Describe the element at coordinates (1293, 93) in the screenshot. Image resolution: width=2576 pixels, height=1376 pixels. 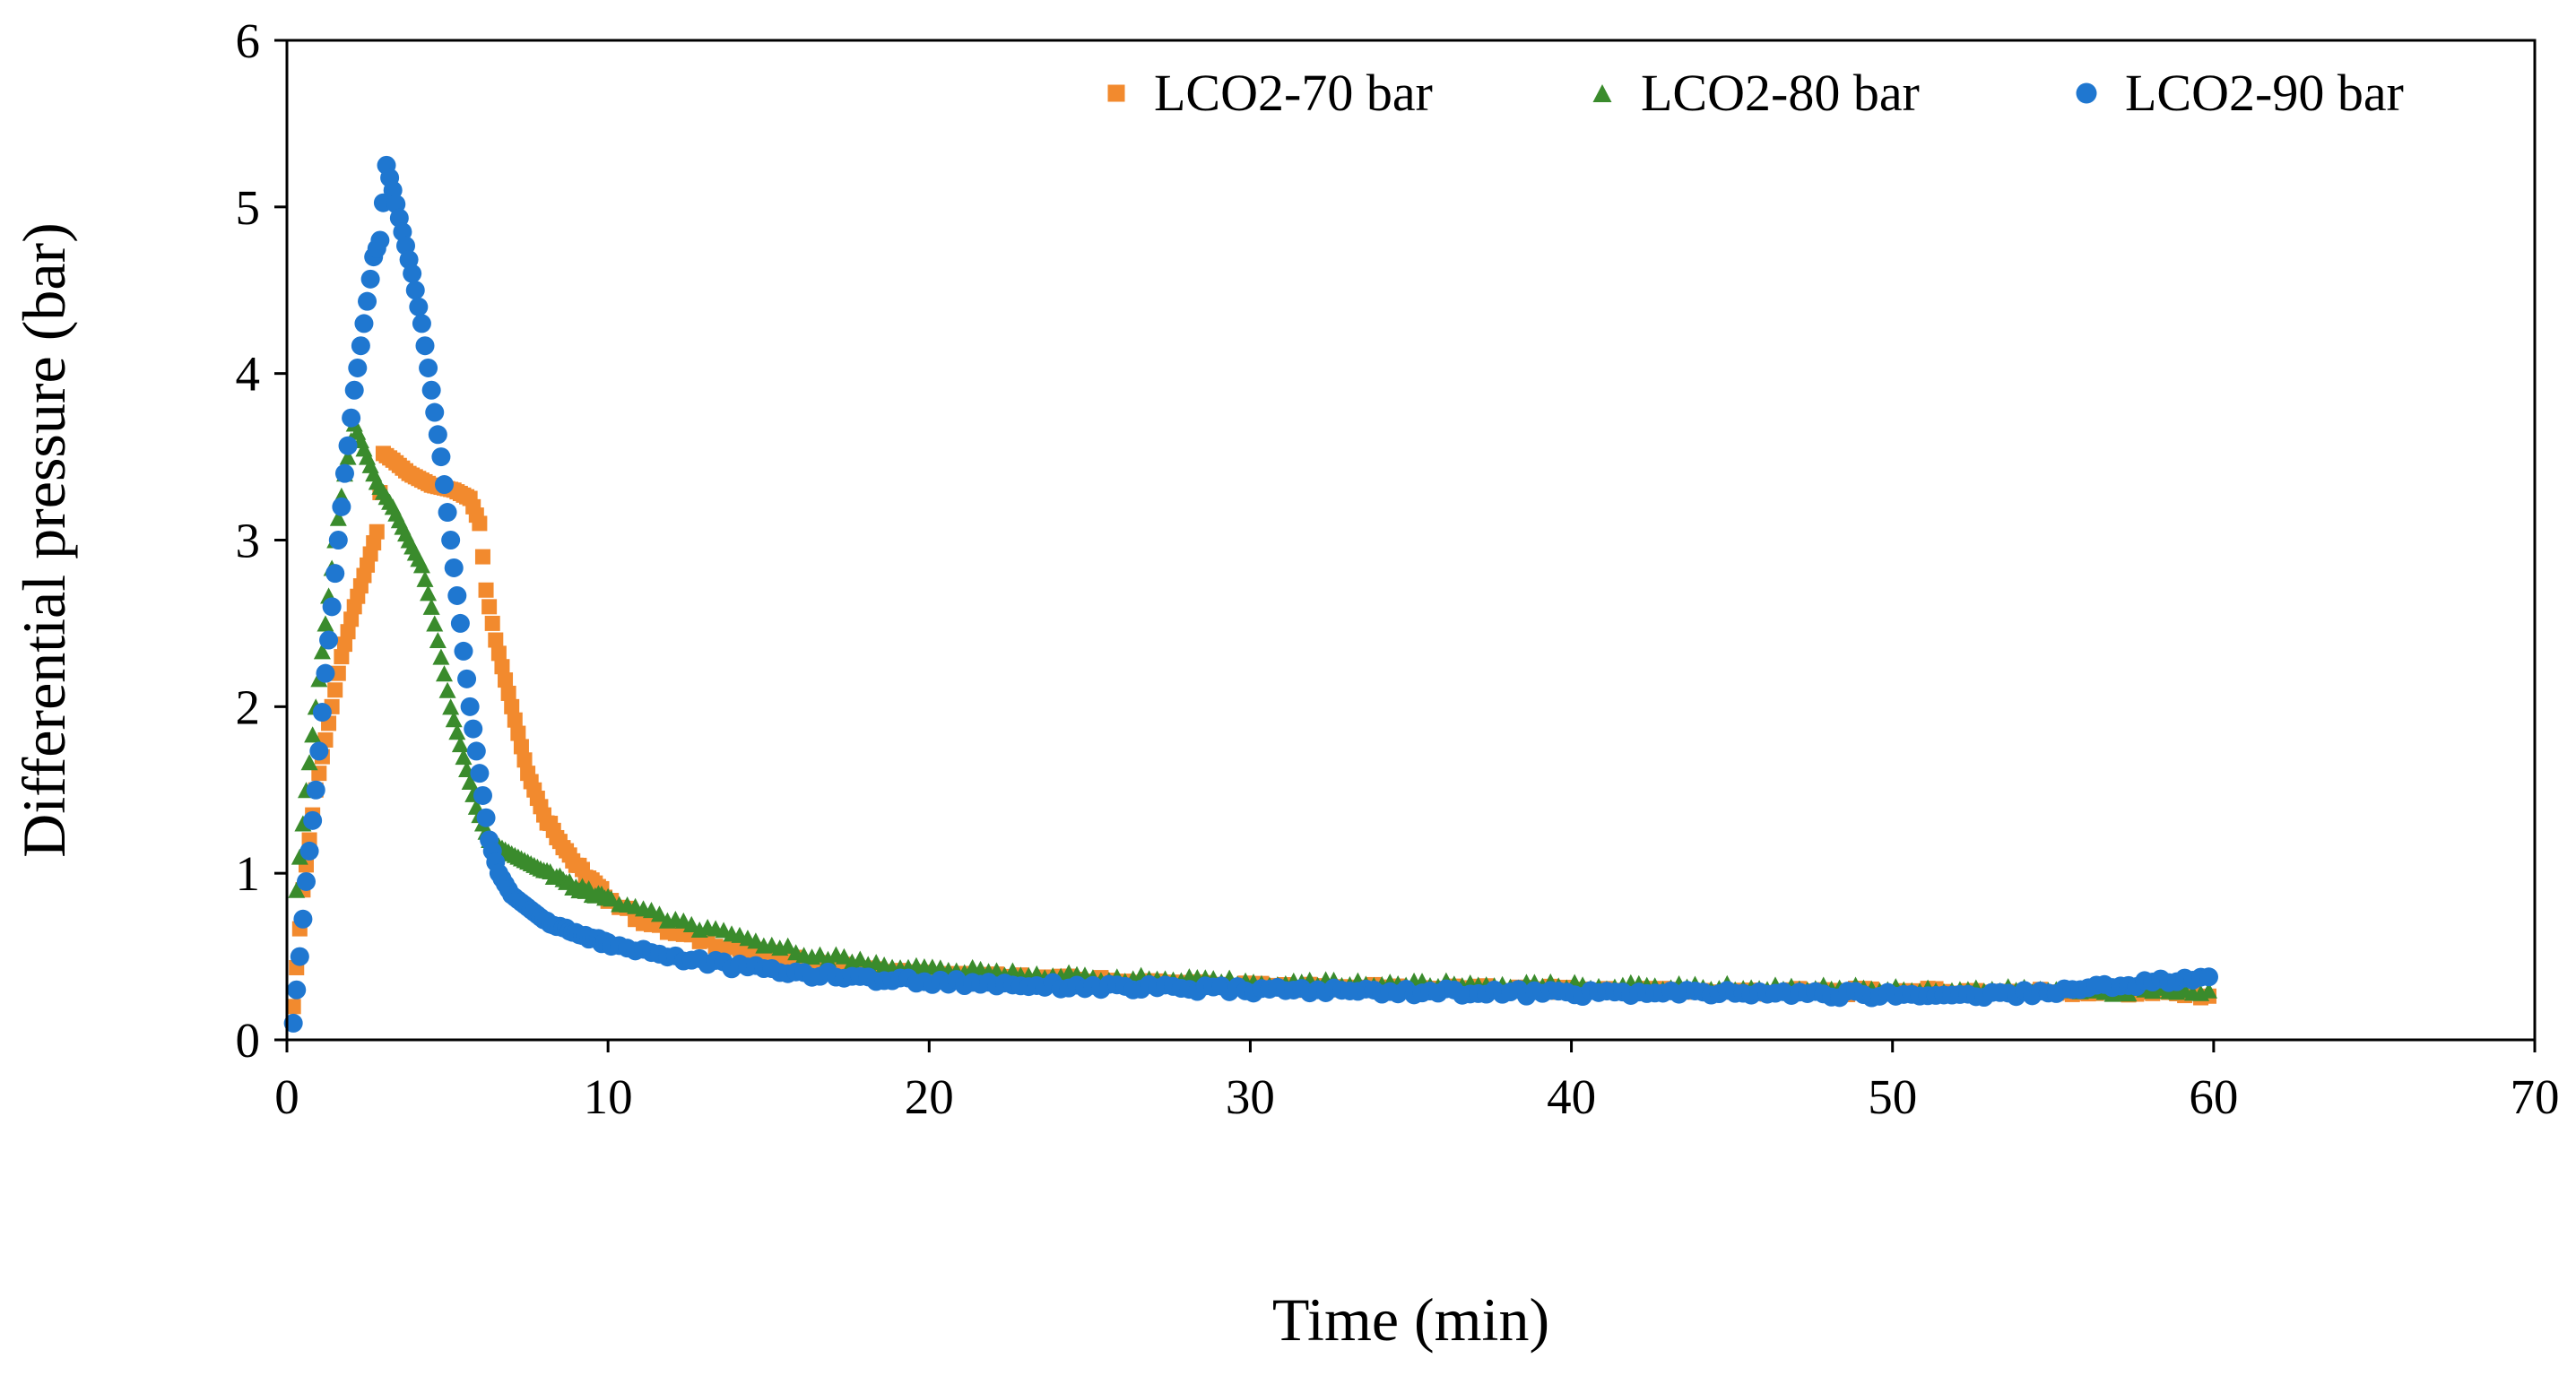
I see `legend-label: LCO2-70 bar` at that location.